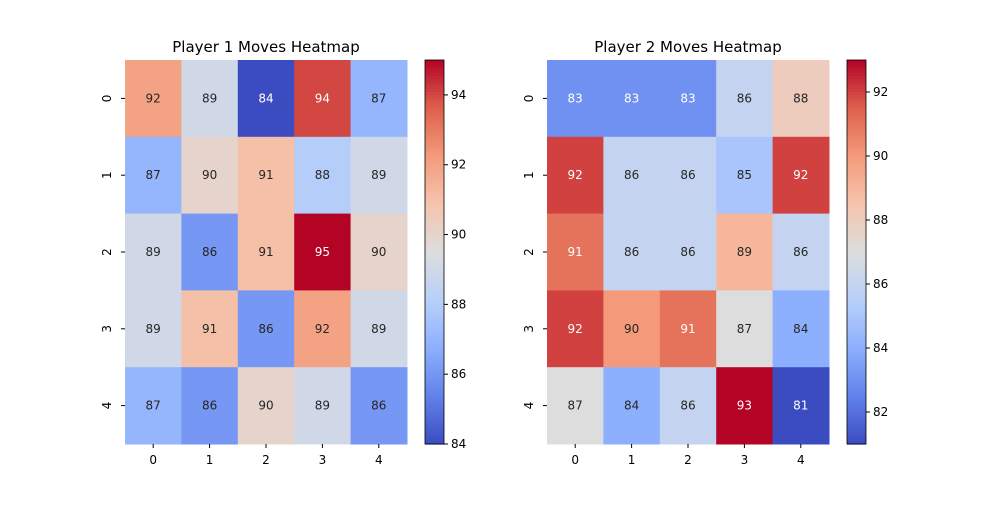 Image resolution: width=1000 pixels, height=505 pixels. Describe the element at coordinates (745, 460) in the screenshot. I see `x-tick-label: 3` at that location.